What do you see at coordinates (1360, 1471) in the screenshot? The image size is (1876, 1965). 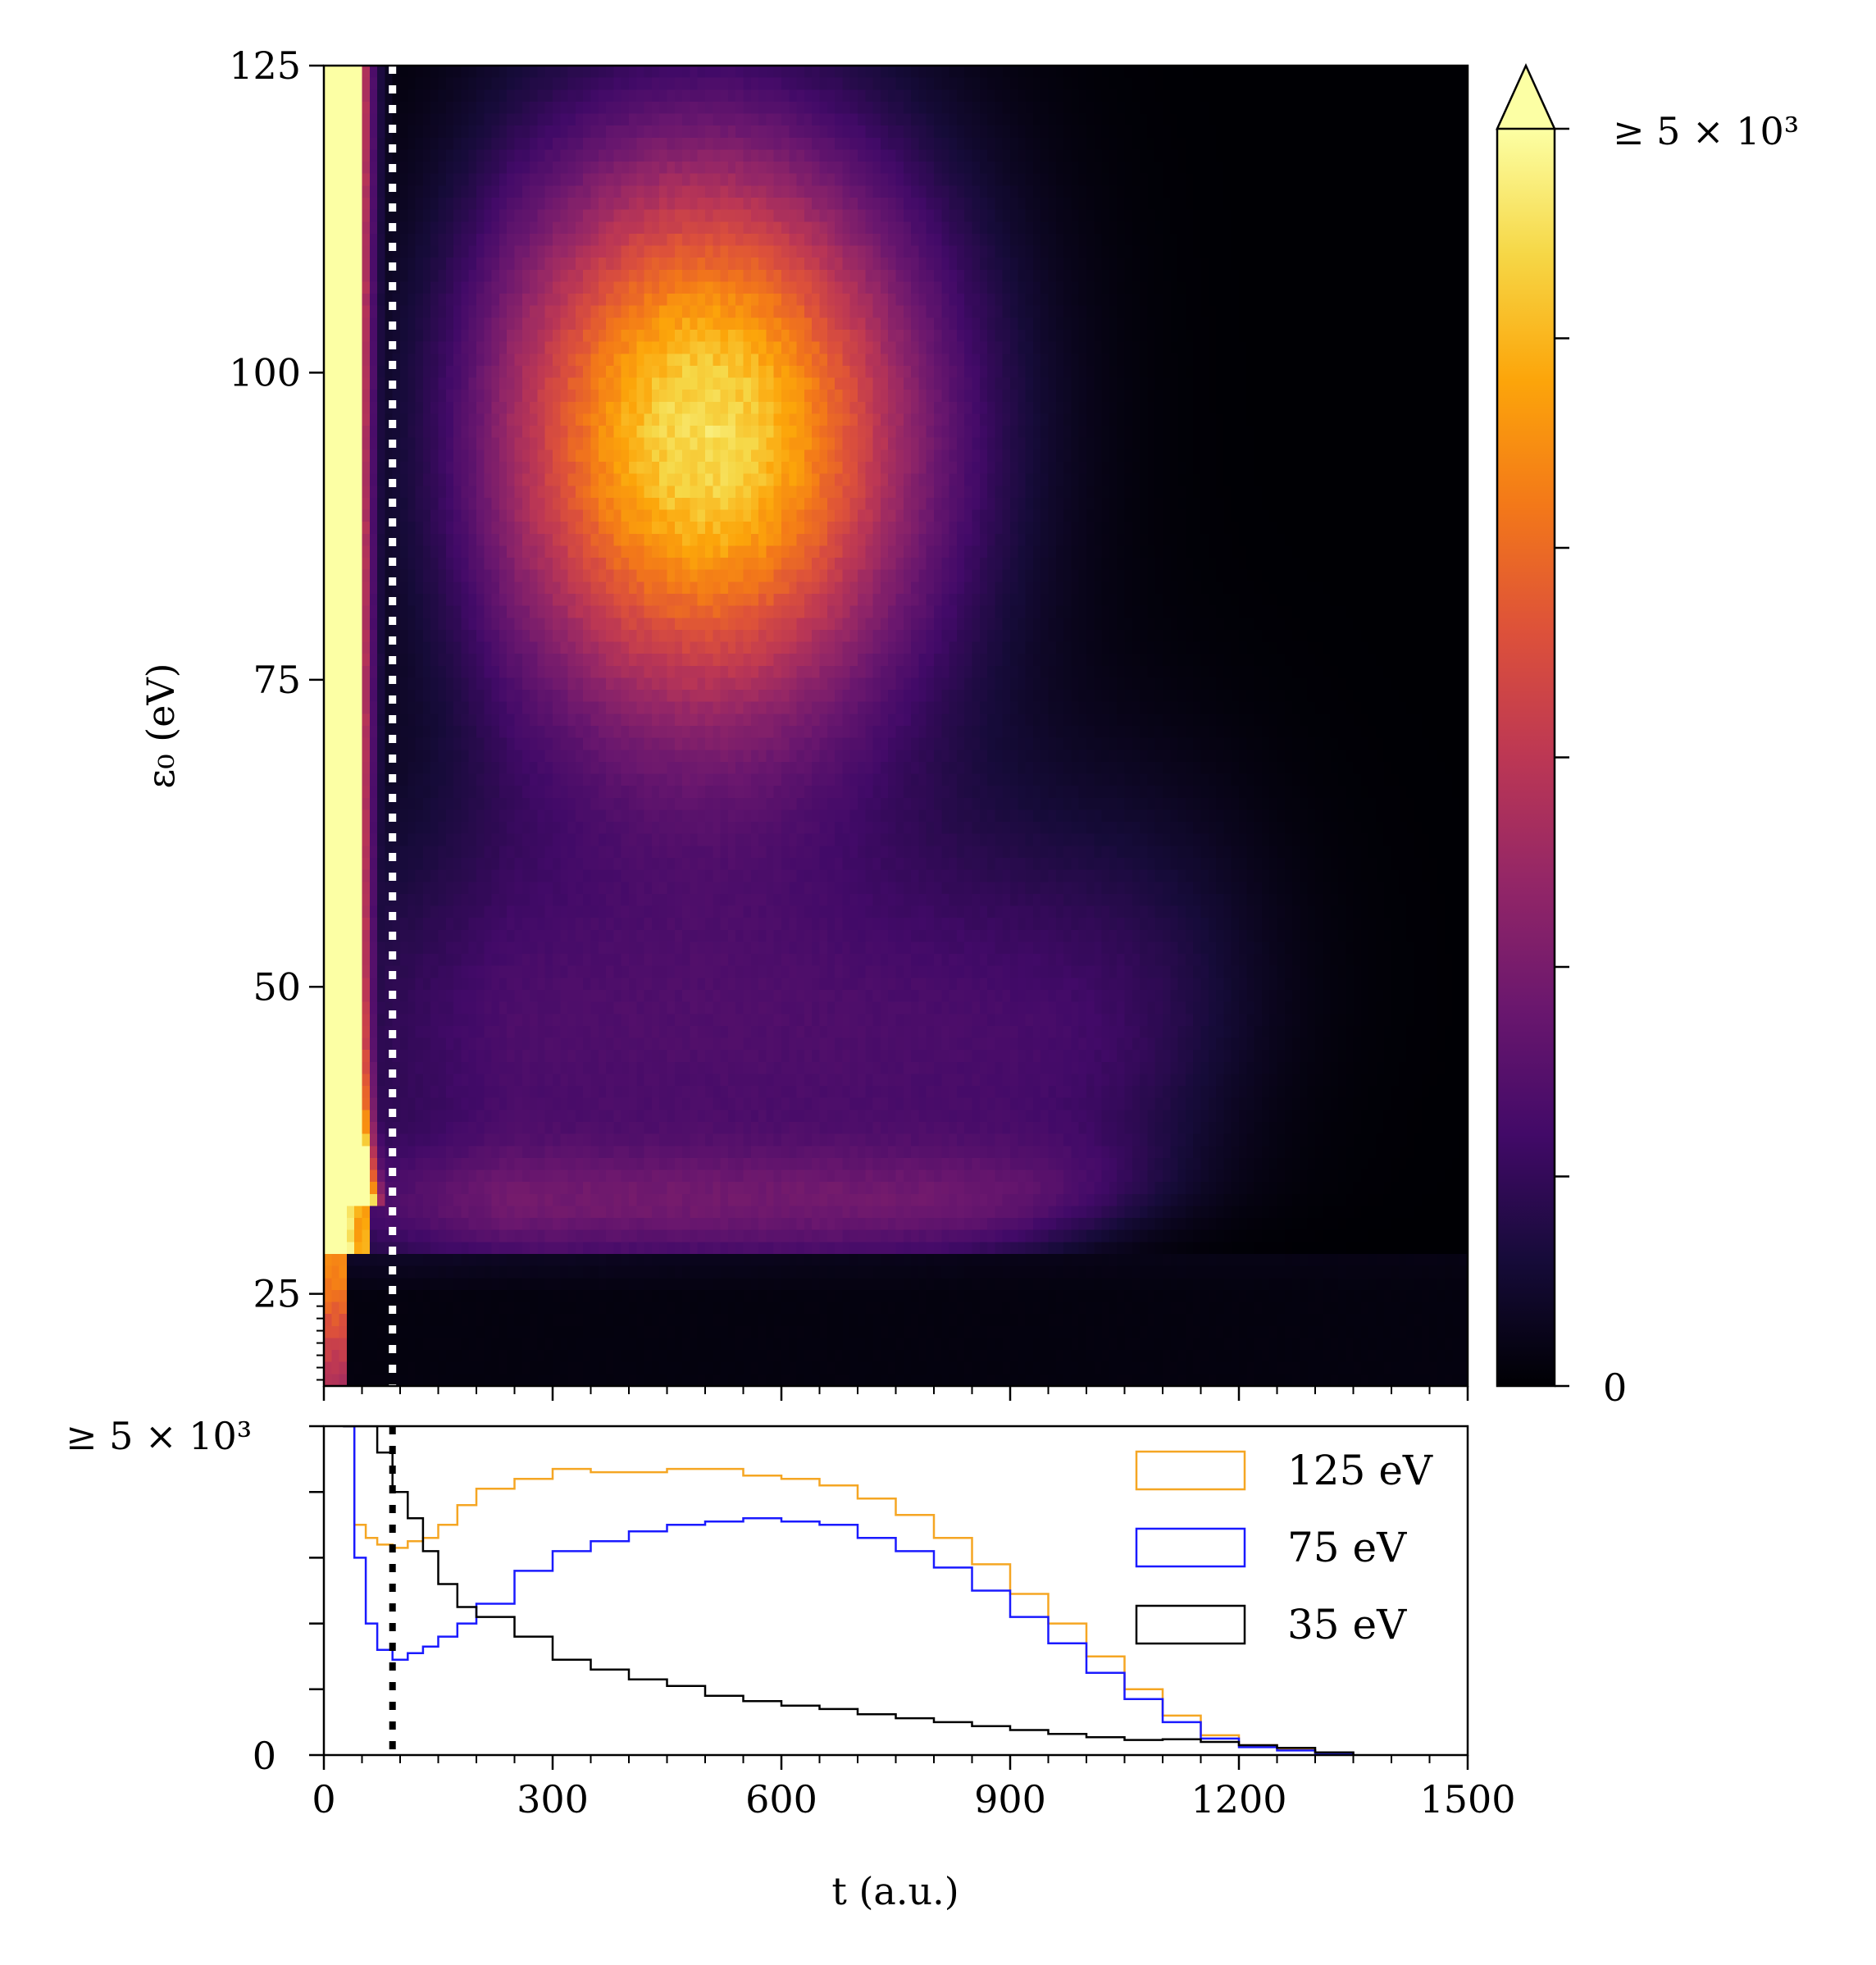 I see `legend-label: 125 eV` at bounding box center [1360, 1471].